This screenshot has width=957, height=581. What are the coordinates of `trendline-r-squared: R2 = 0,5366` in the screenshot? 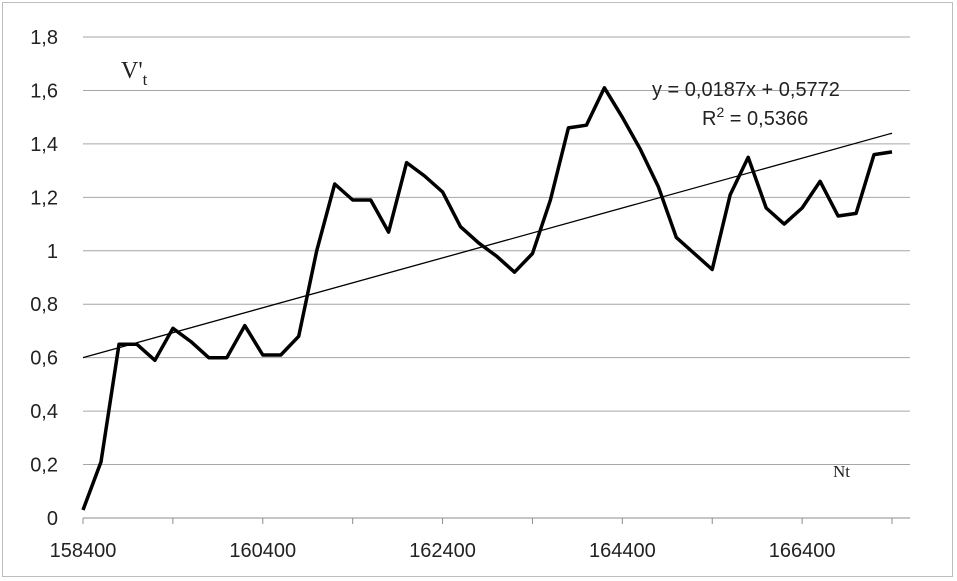 It's located at (755, 117).